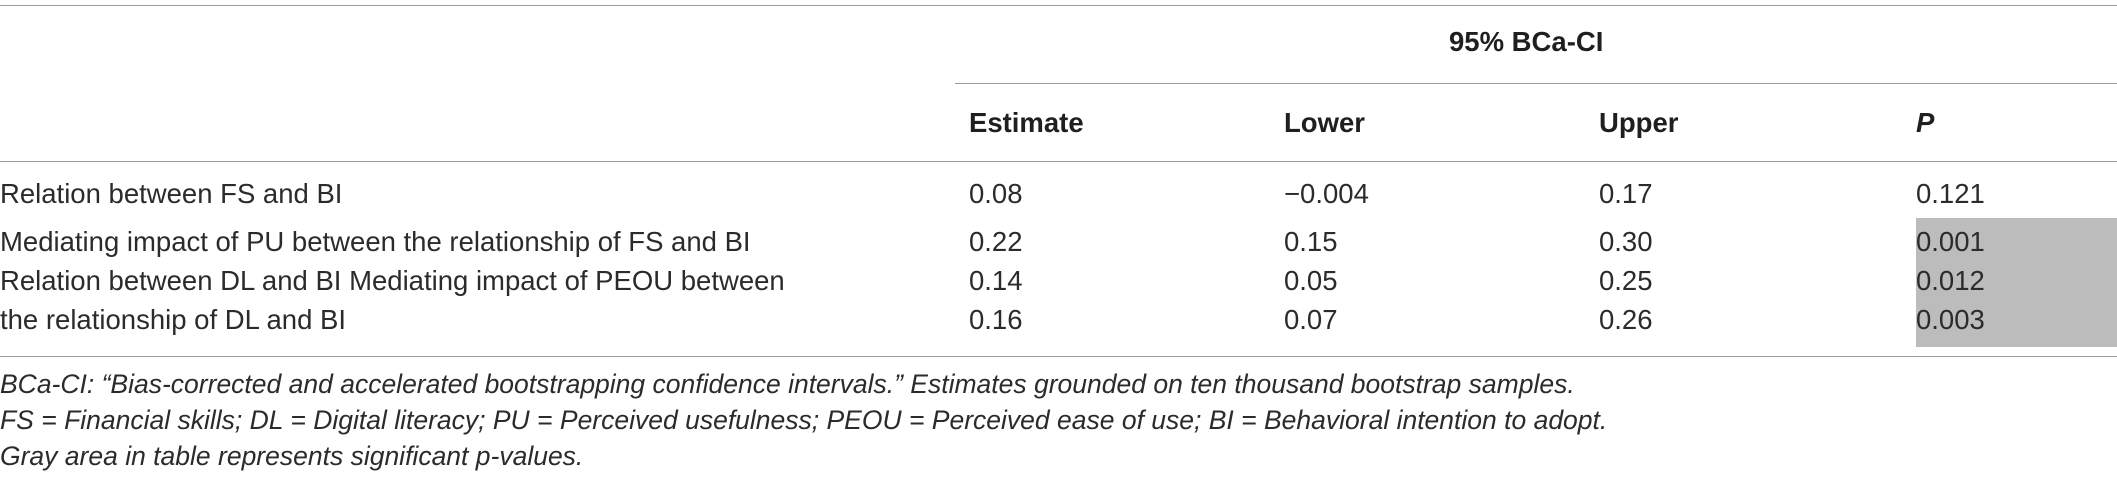 This screenshot has width=2117, height=479. Describe the element at coordinates (1626, 241) in the screenshot. I see `cell-upper: 0.30` at that location.